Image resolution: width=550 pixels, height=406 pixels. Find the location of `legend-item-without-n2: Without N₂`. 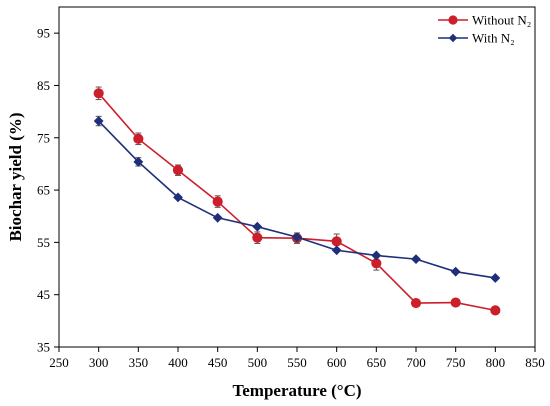

legend-item-without-n2: Without N₂ is located at coordinates (484, 20).